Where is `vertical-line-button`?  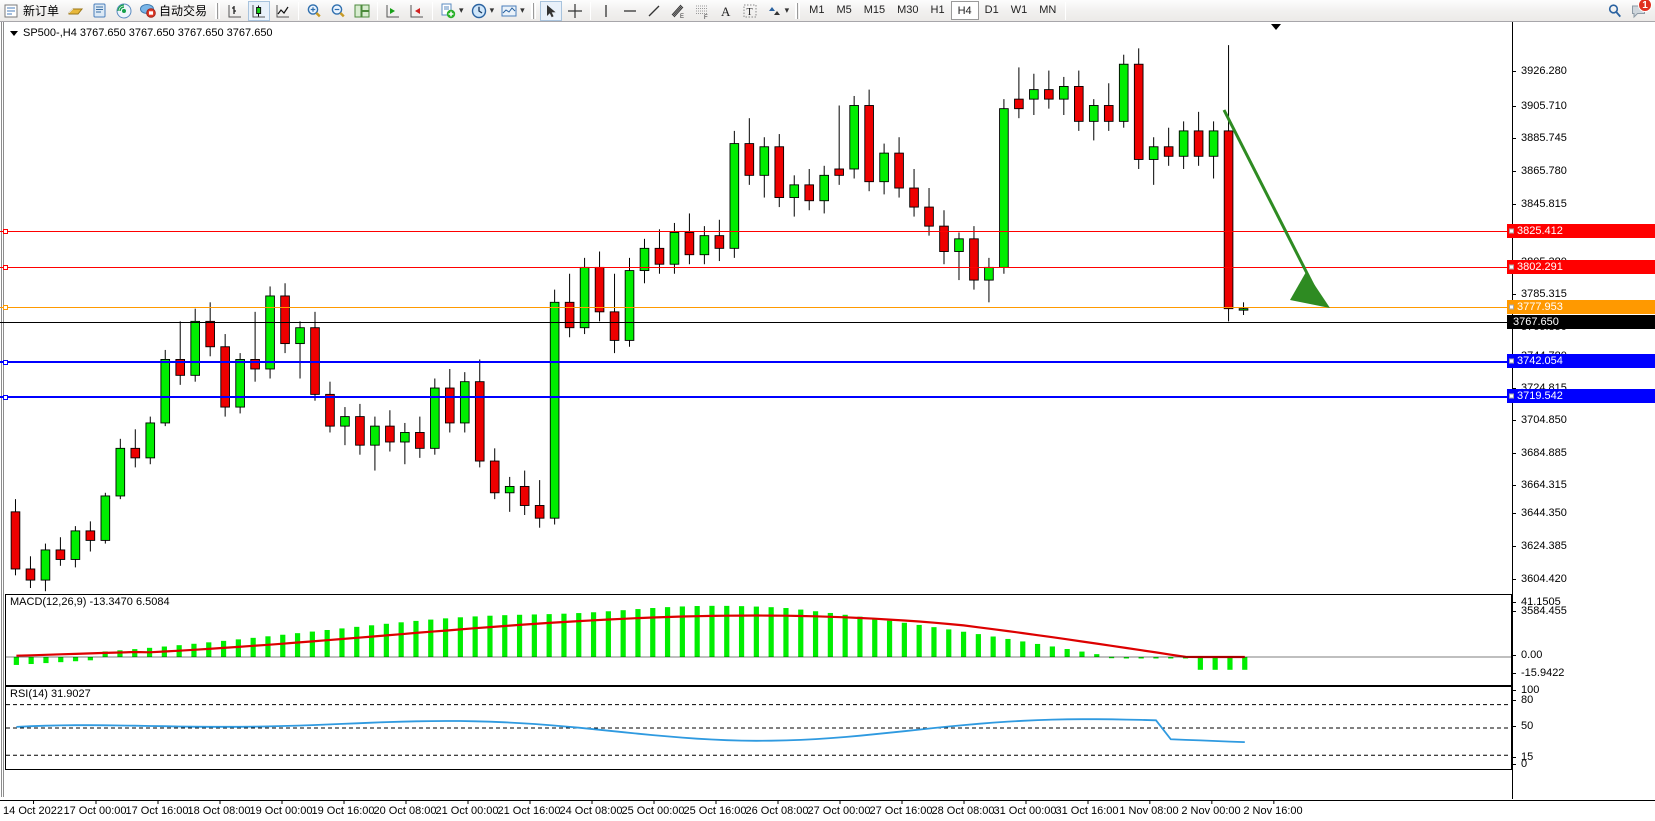
vertical-line-button is located at coordinates (606, 11).